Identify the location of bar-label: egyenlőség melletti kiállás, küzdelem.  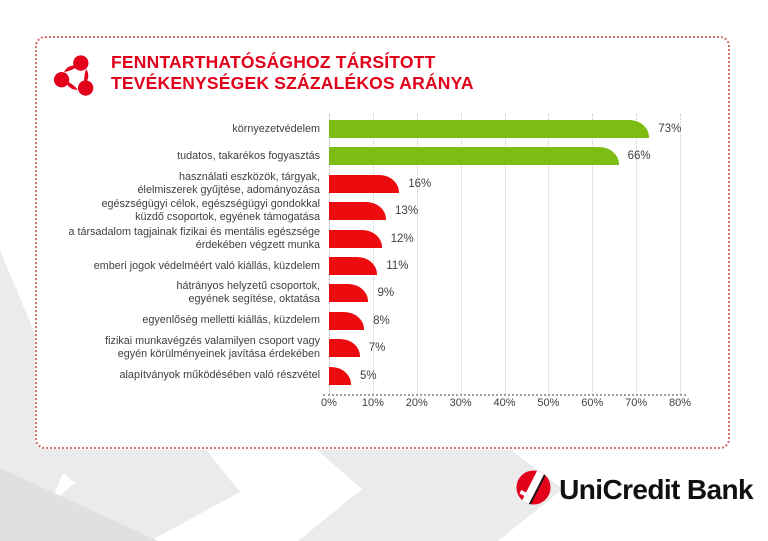
(231, 320).